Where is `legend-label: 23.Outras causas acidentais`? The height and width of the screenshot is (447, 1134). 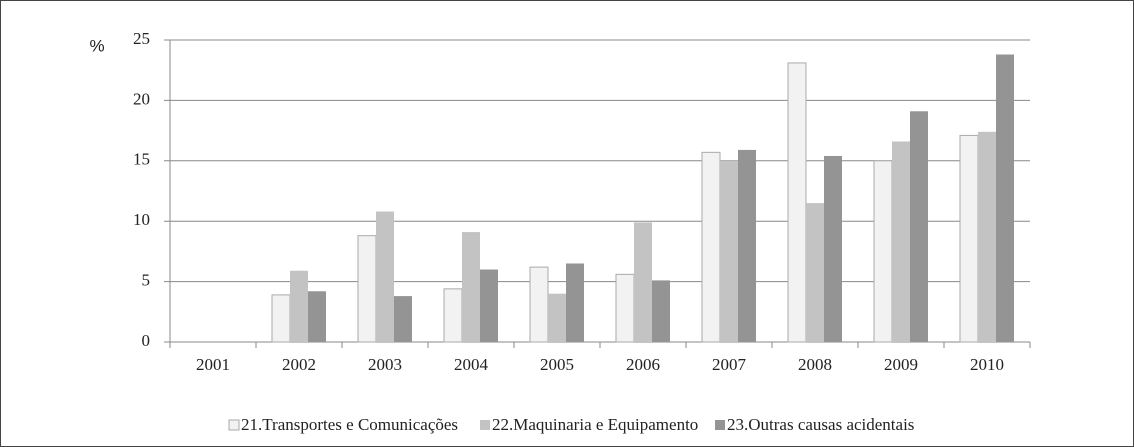
legend-label: 23.Outras causas acidentais is located at coordinates (820, 424).